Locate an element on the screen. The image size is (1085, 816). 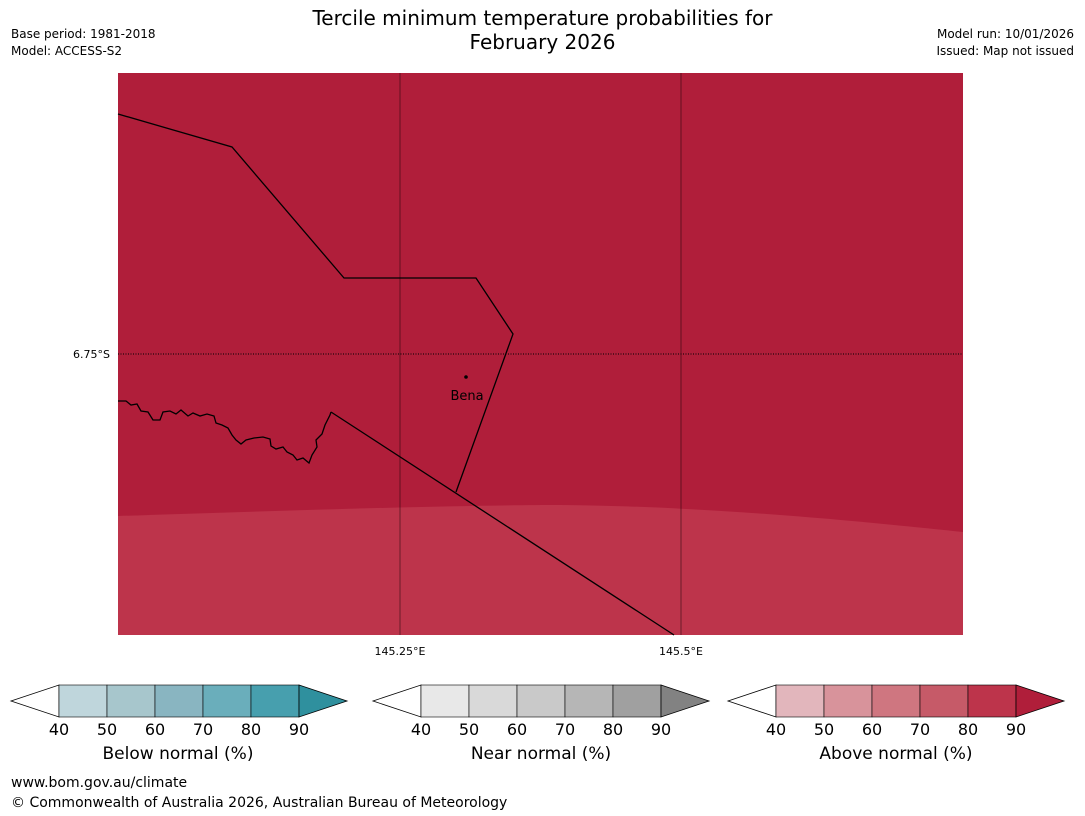
legend-near-tick: 60 is located at coordinates (517, 729).